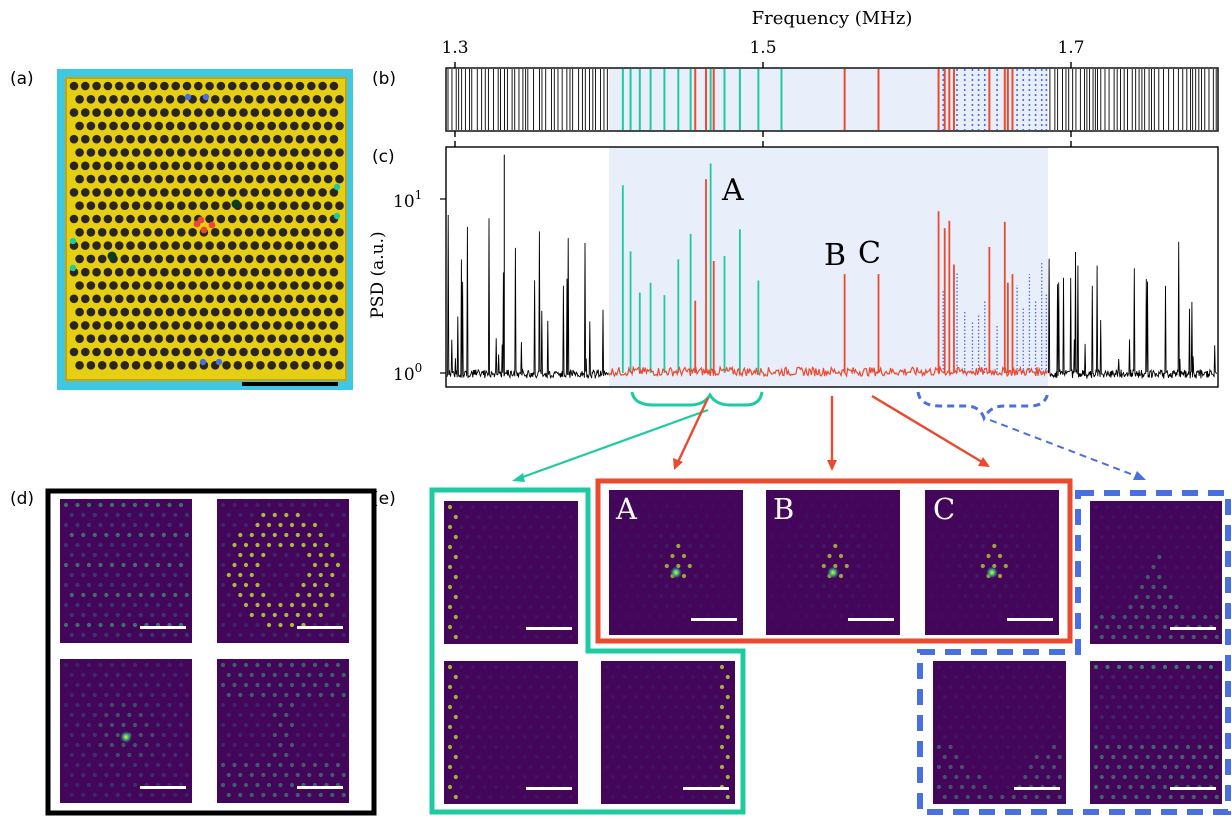 The image size is (1232, 819). What do you see at coordinates (384, 79) in the screenshot?
I see `panel-label-b: (b)` at bounding box center [384, 79].